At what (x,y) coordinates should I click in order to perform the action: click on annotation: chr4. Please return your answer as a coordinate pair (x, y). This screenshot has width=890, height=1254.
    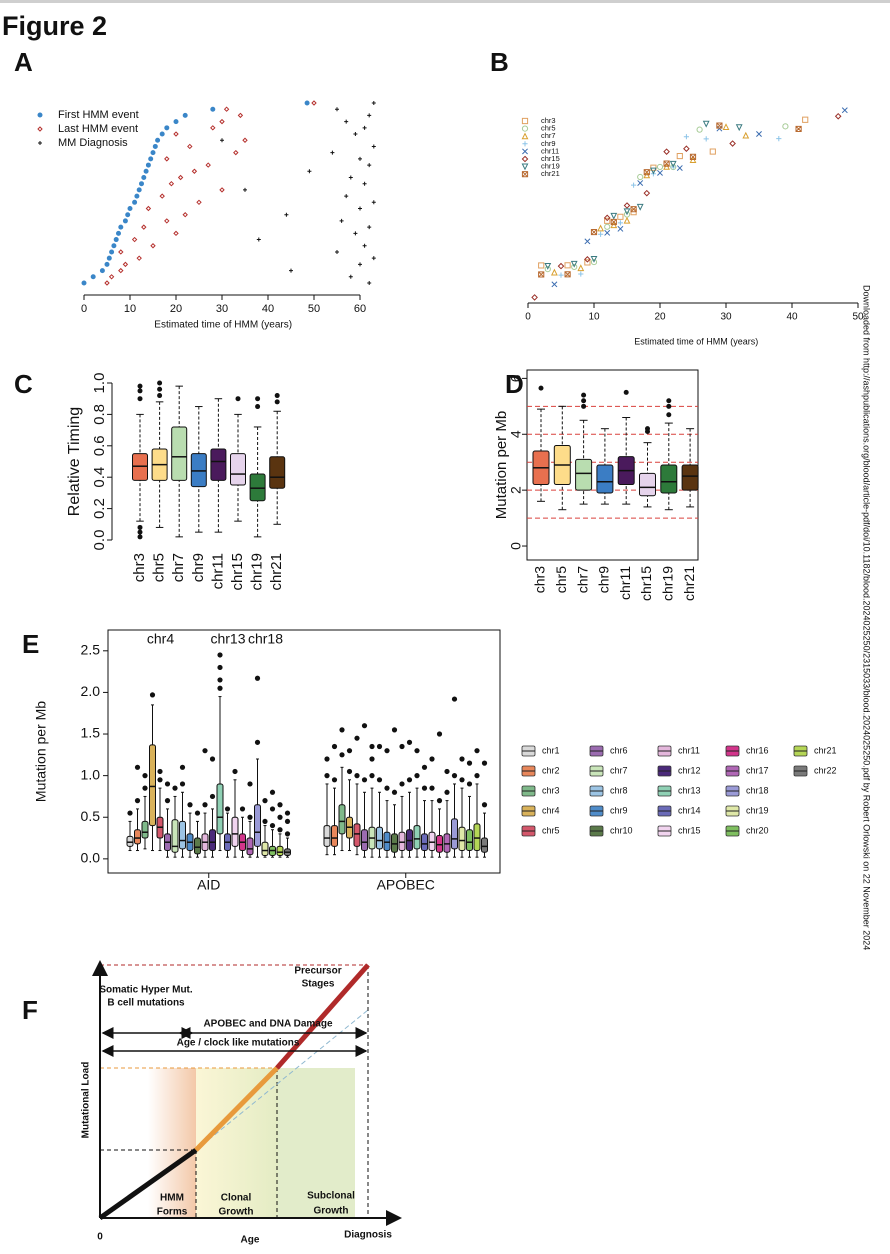
    Looking at the image, I should click on (160, 639).